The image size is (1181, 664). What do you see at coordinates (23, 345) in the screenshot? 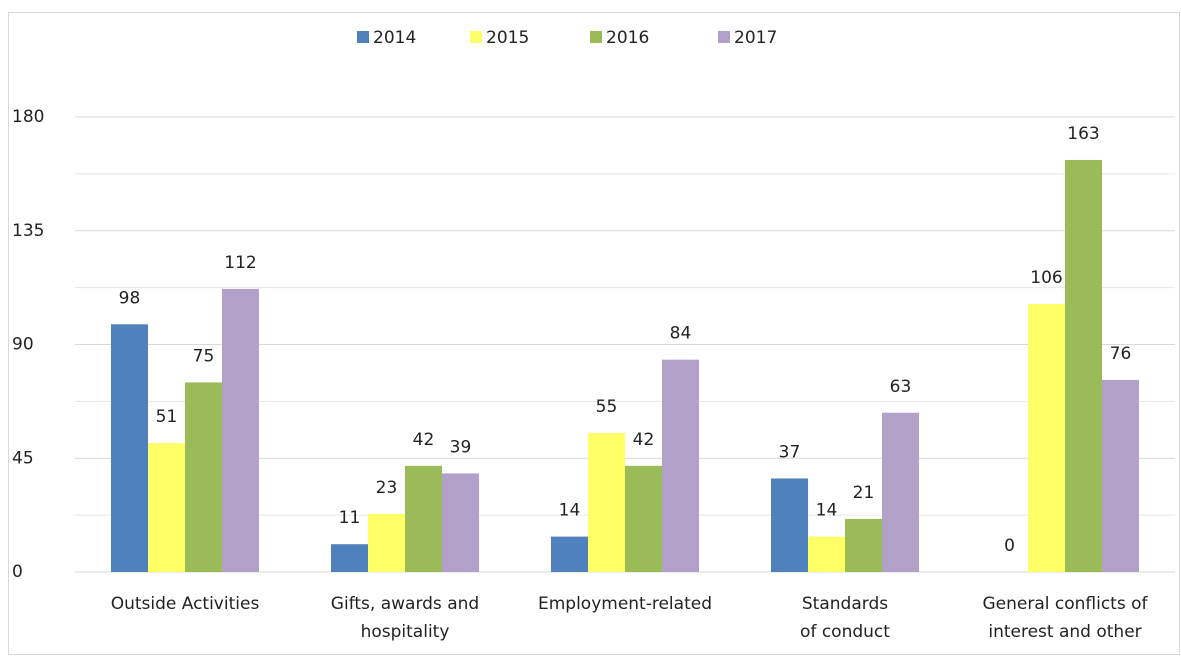
I see `y-tick-label: 90` at bounding box center [23, 345].